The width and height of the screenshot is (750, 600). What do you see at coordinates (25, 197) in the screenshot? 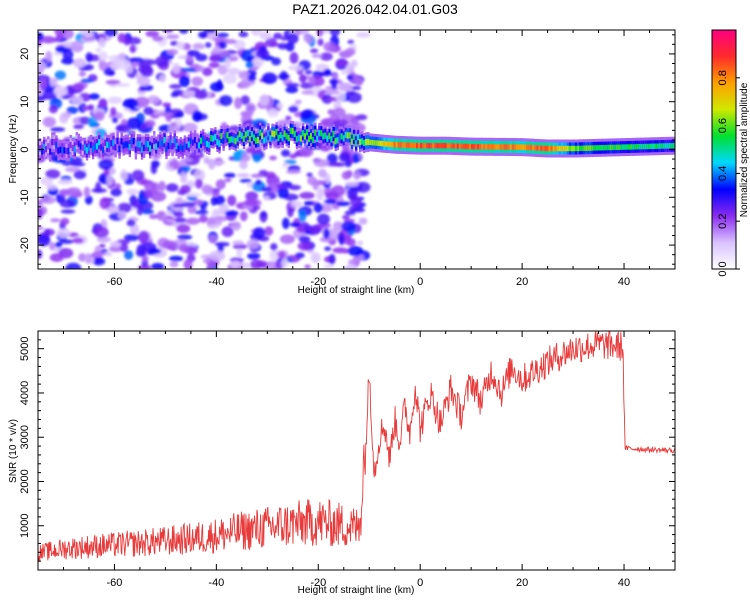
I see `y-tick-label: -10` at bounding box center [25, 197].